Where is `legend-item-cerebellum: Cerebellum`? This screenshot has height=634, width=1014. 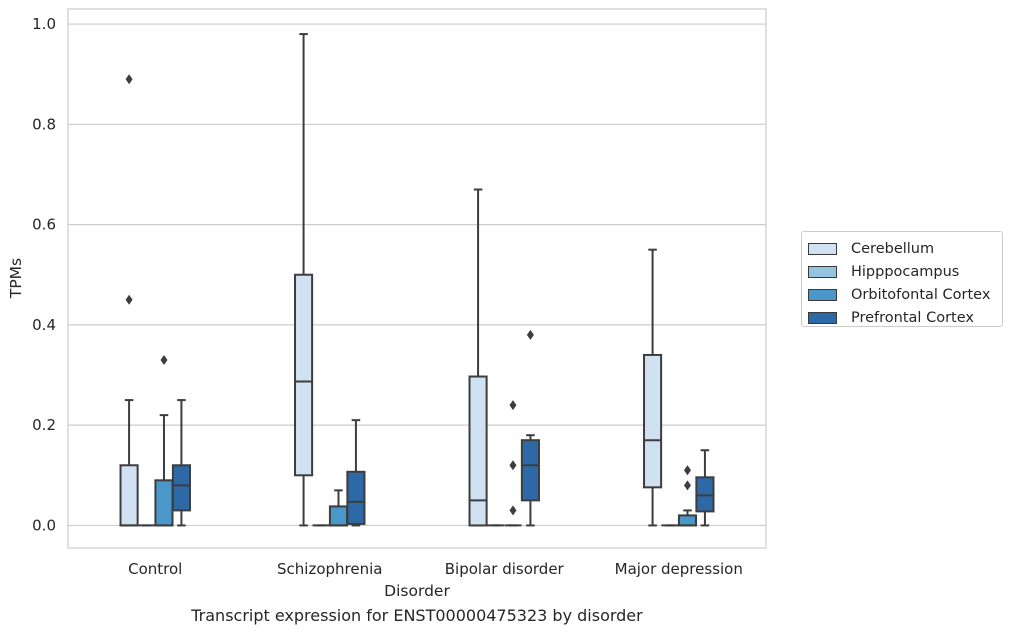 legend-item-cerebellum: Cerebellum is located at coordinates (905, 248).